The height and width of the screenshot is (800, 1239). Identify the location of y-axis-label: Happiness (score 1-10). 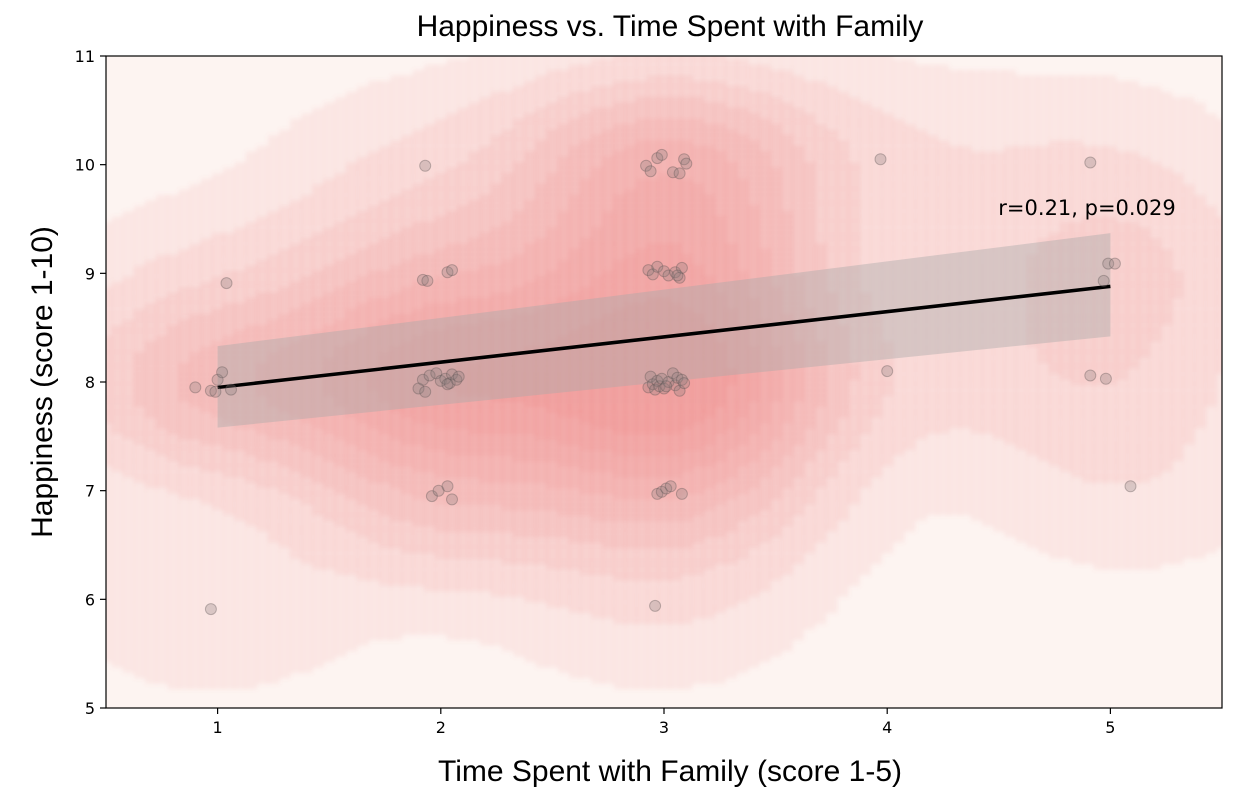
(42, 382).